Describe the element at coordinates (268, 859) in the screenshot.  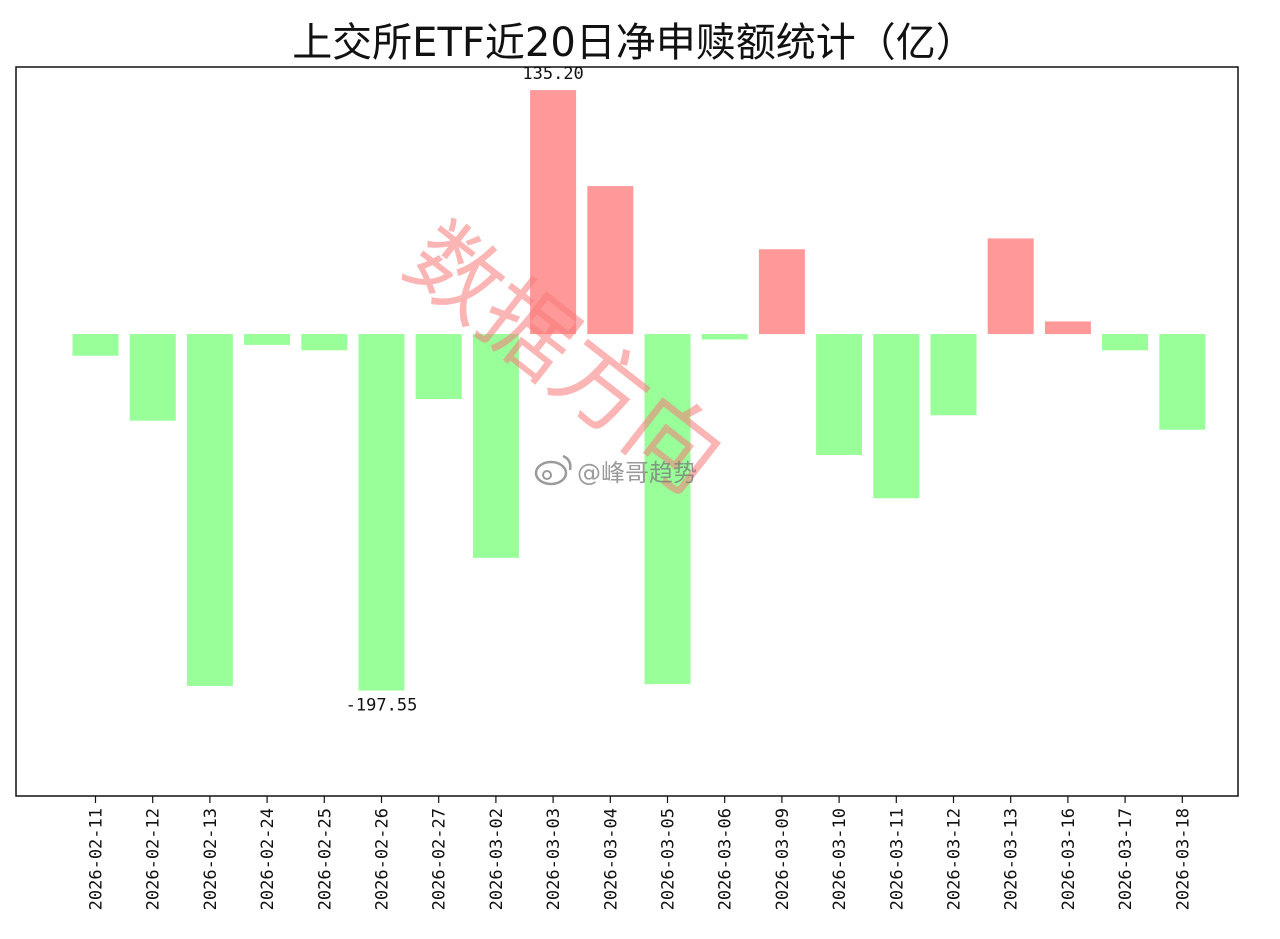
I see `x-tick-label-2026-02-24: 2026-02-24` at that location.